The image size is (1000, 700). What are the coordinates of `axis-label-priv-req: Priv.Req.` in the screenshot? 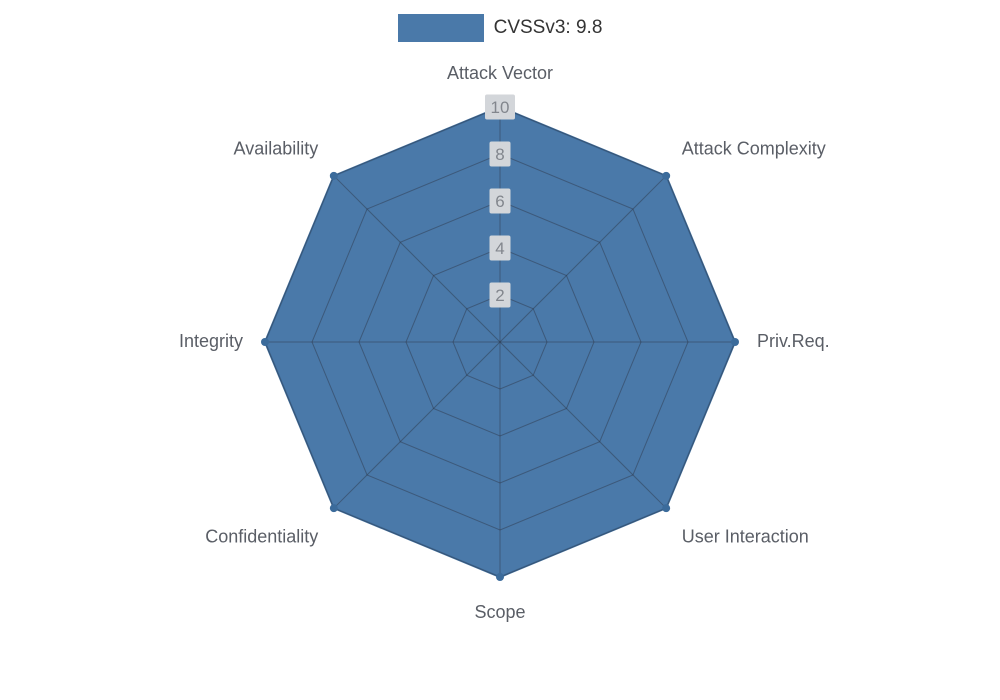 It's located at (793, 341).